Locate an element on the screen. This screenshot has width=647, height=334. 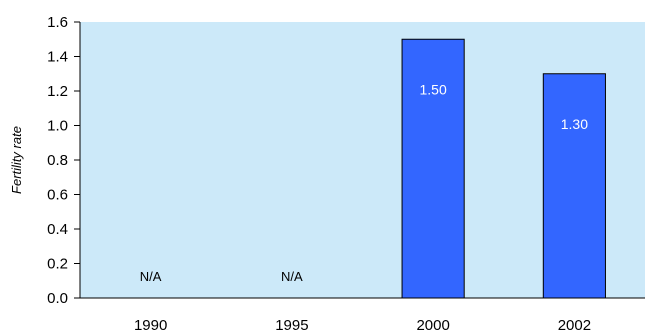
y-tick-label: 0.8 is located at coordinates (57, 160).